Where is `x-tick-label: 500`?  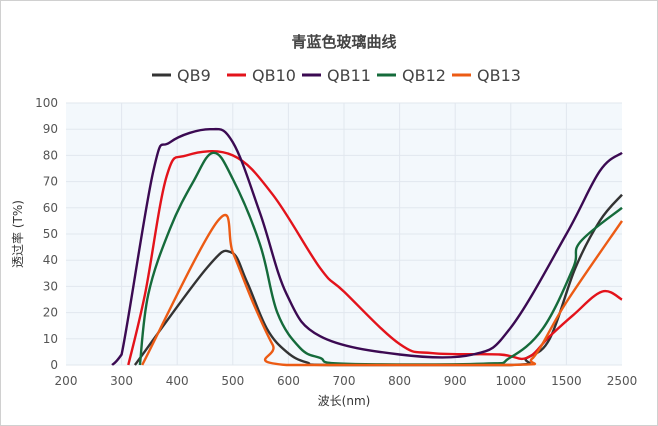 x-tick-label: 500 is located at coordinates (232, 381).